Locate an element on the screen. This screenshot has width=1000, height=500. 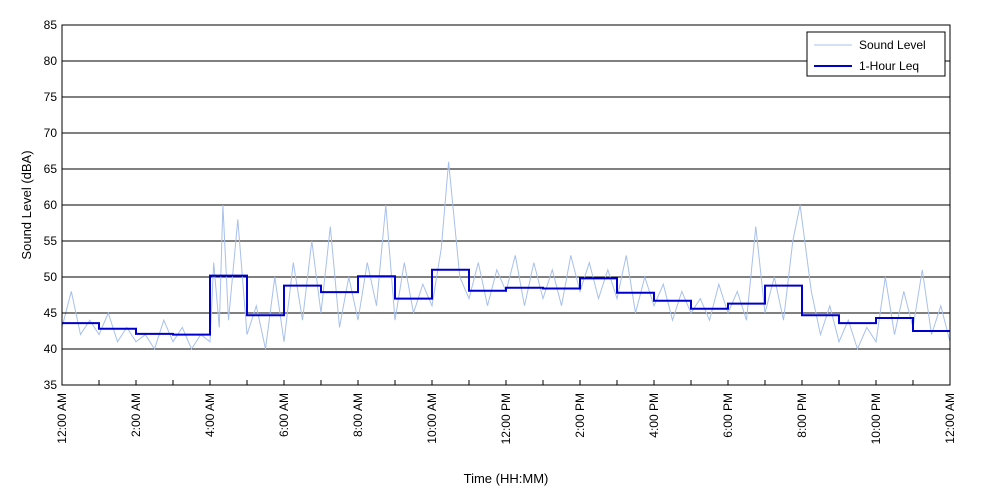
legend: Sound Level 1-Hour Leq is located at coordinates (876, 54).